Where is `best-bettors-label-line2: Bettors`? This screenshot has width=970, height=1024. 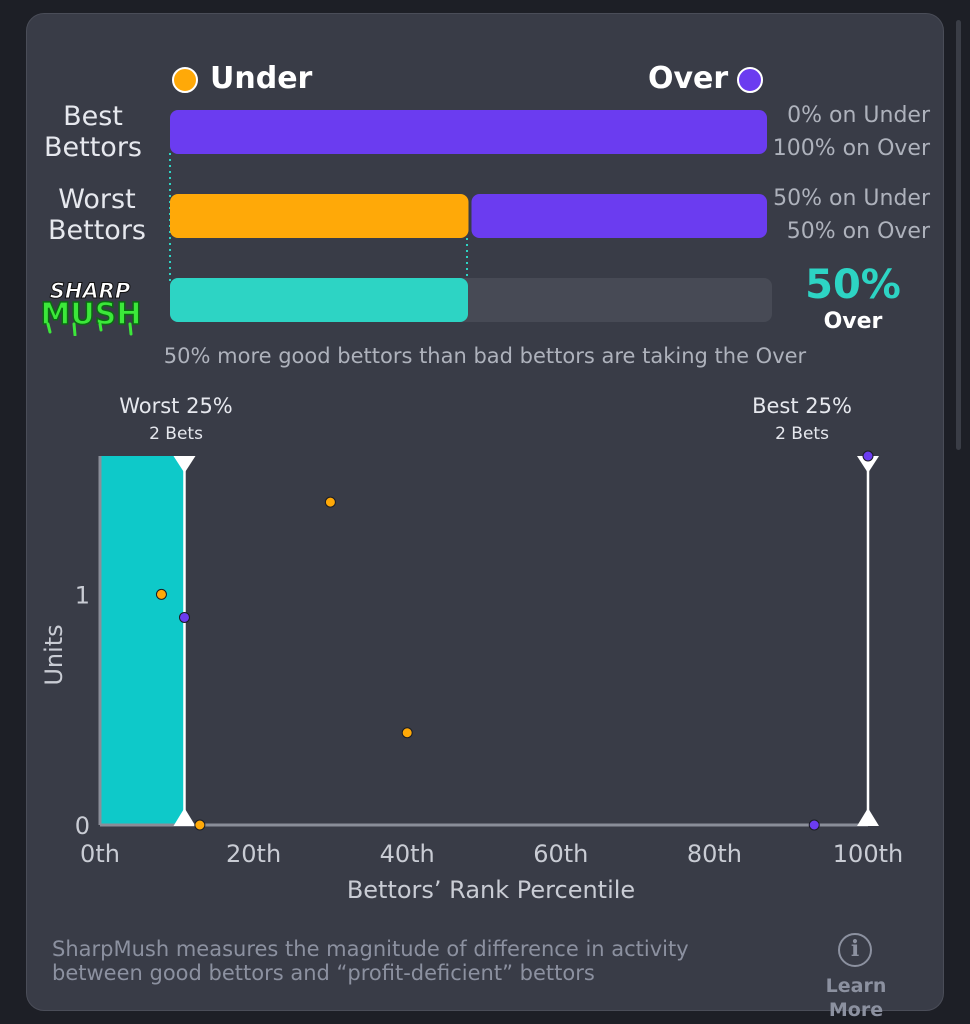
best-bettors-label-line2: Bettors is located at coordinates (93, 147).